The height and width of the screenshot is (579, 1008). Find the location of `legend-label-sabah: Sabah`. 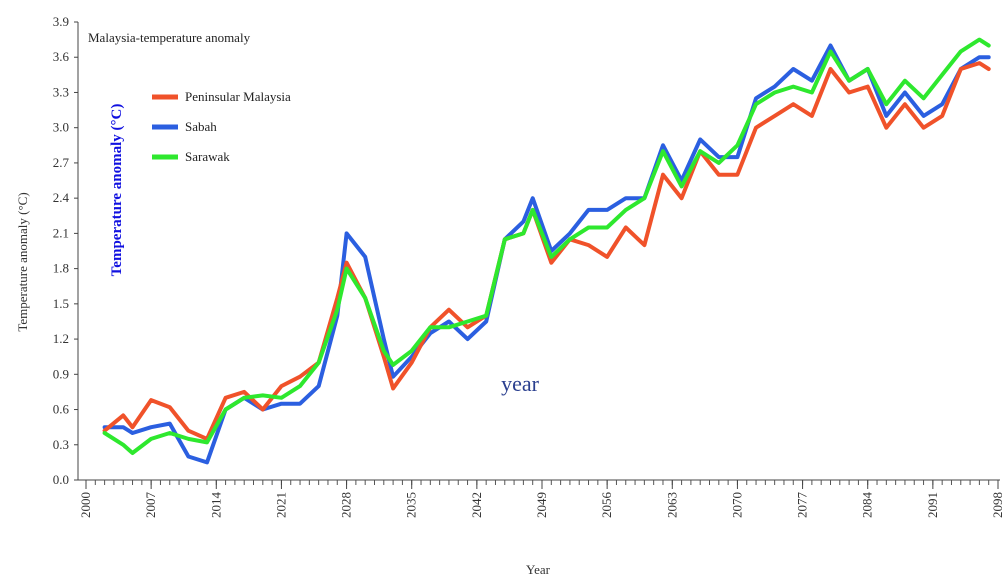

legend-label-sabah: Sabah is located at coordinates (201, 126).